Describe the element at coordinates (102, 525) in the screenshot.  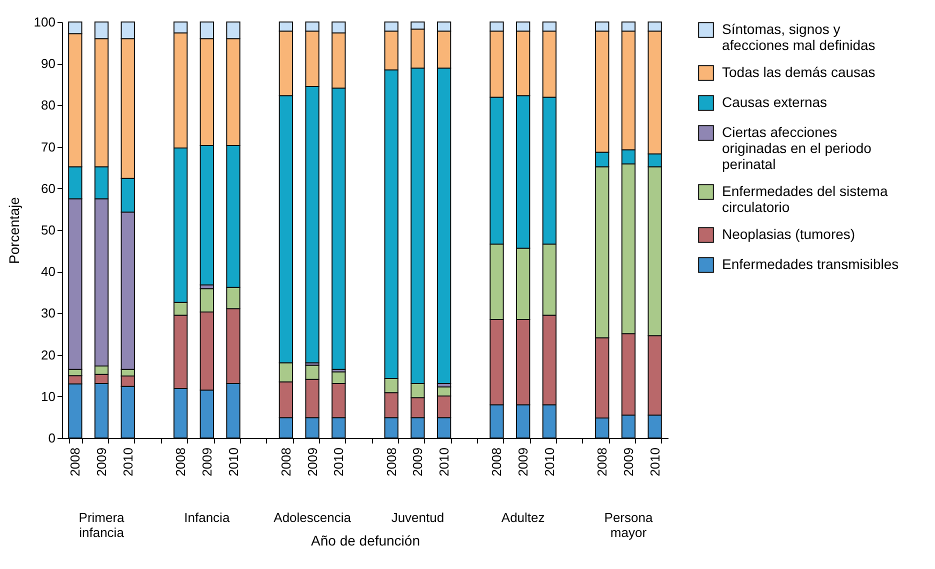
I see `text: Primera infancia` at that location.